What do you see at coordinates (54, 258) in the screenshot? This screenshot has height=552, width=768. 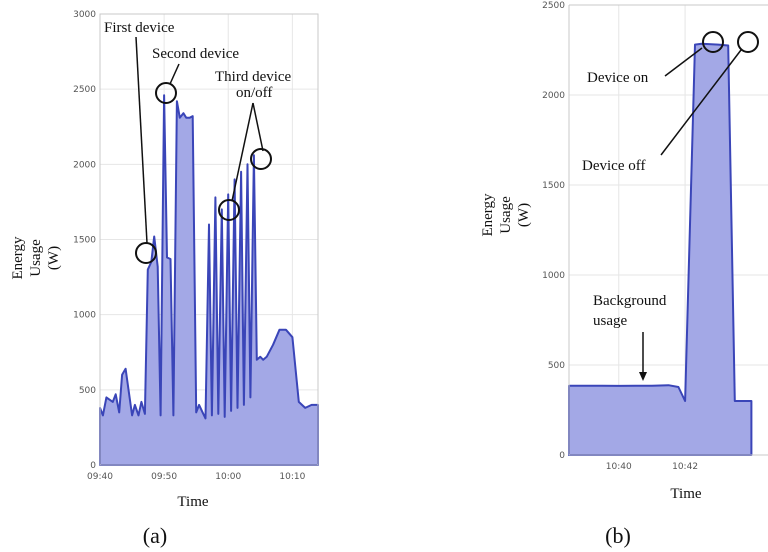 I see `panel-a-ylabel-line3: (W)` at bounding box center [54, 258].